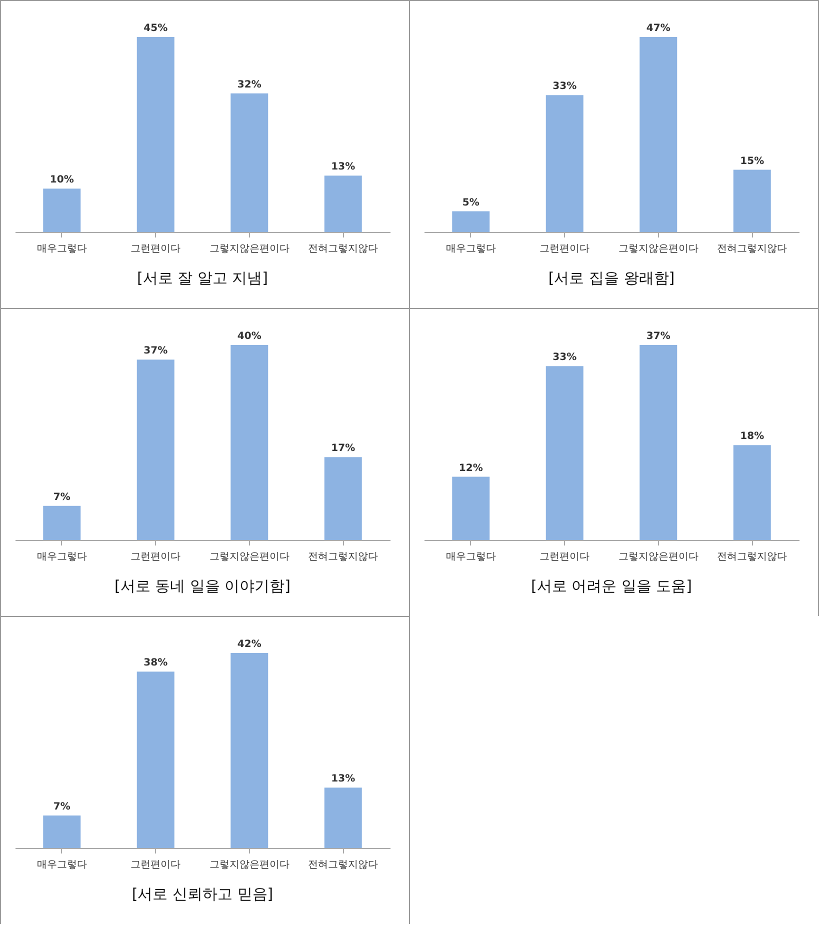 The width and height of the screenshot is (819, 926). What do you see at coordinates (156, 663) in the screenshot?
I see `data-label: 38%` at bounding box center [156, 663].